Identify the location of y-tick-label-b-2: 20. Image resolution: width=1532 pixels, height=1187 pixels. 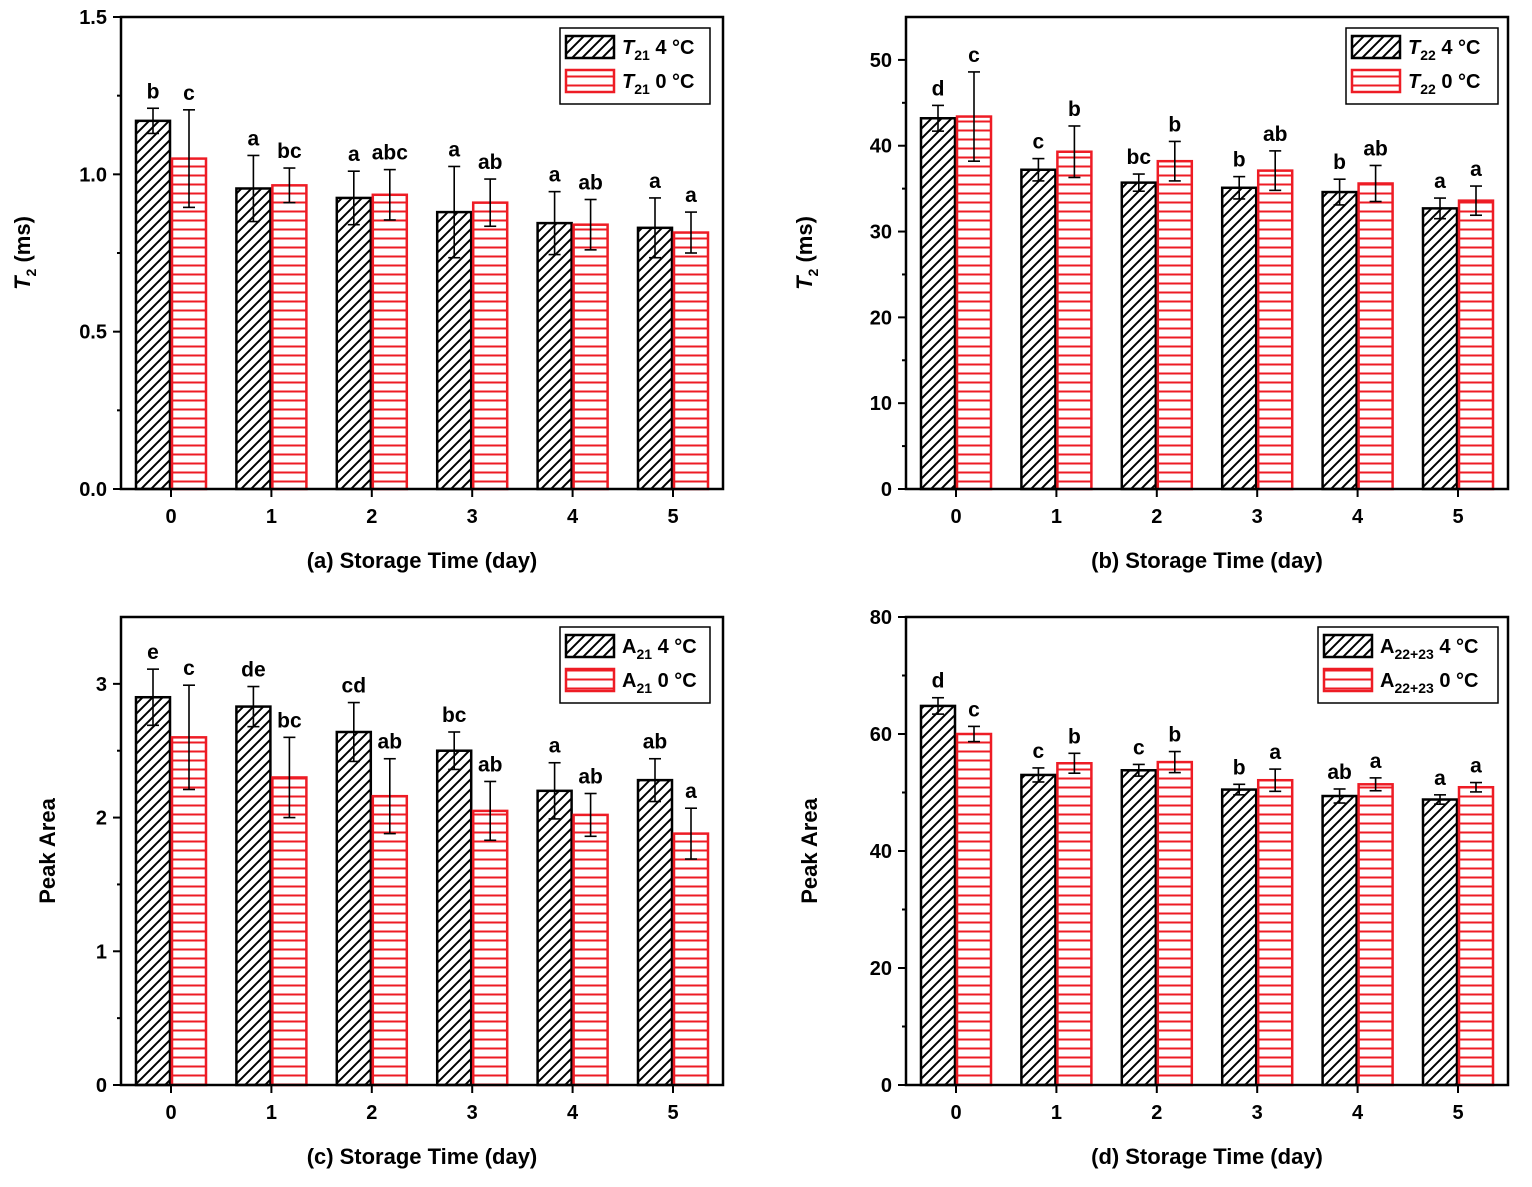
(881, 318).